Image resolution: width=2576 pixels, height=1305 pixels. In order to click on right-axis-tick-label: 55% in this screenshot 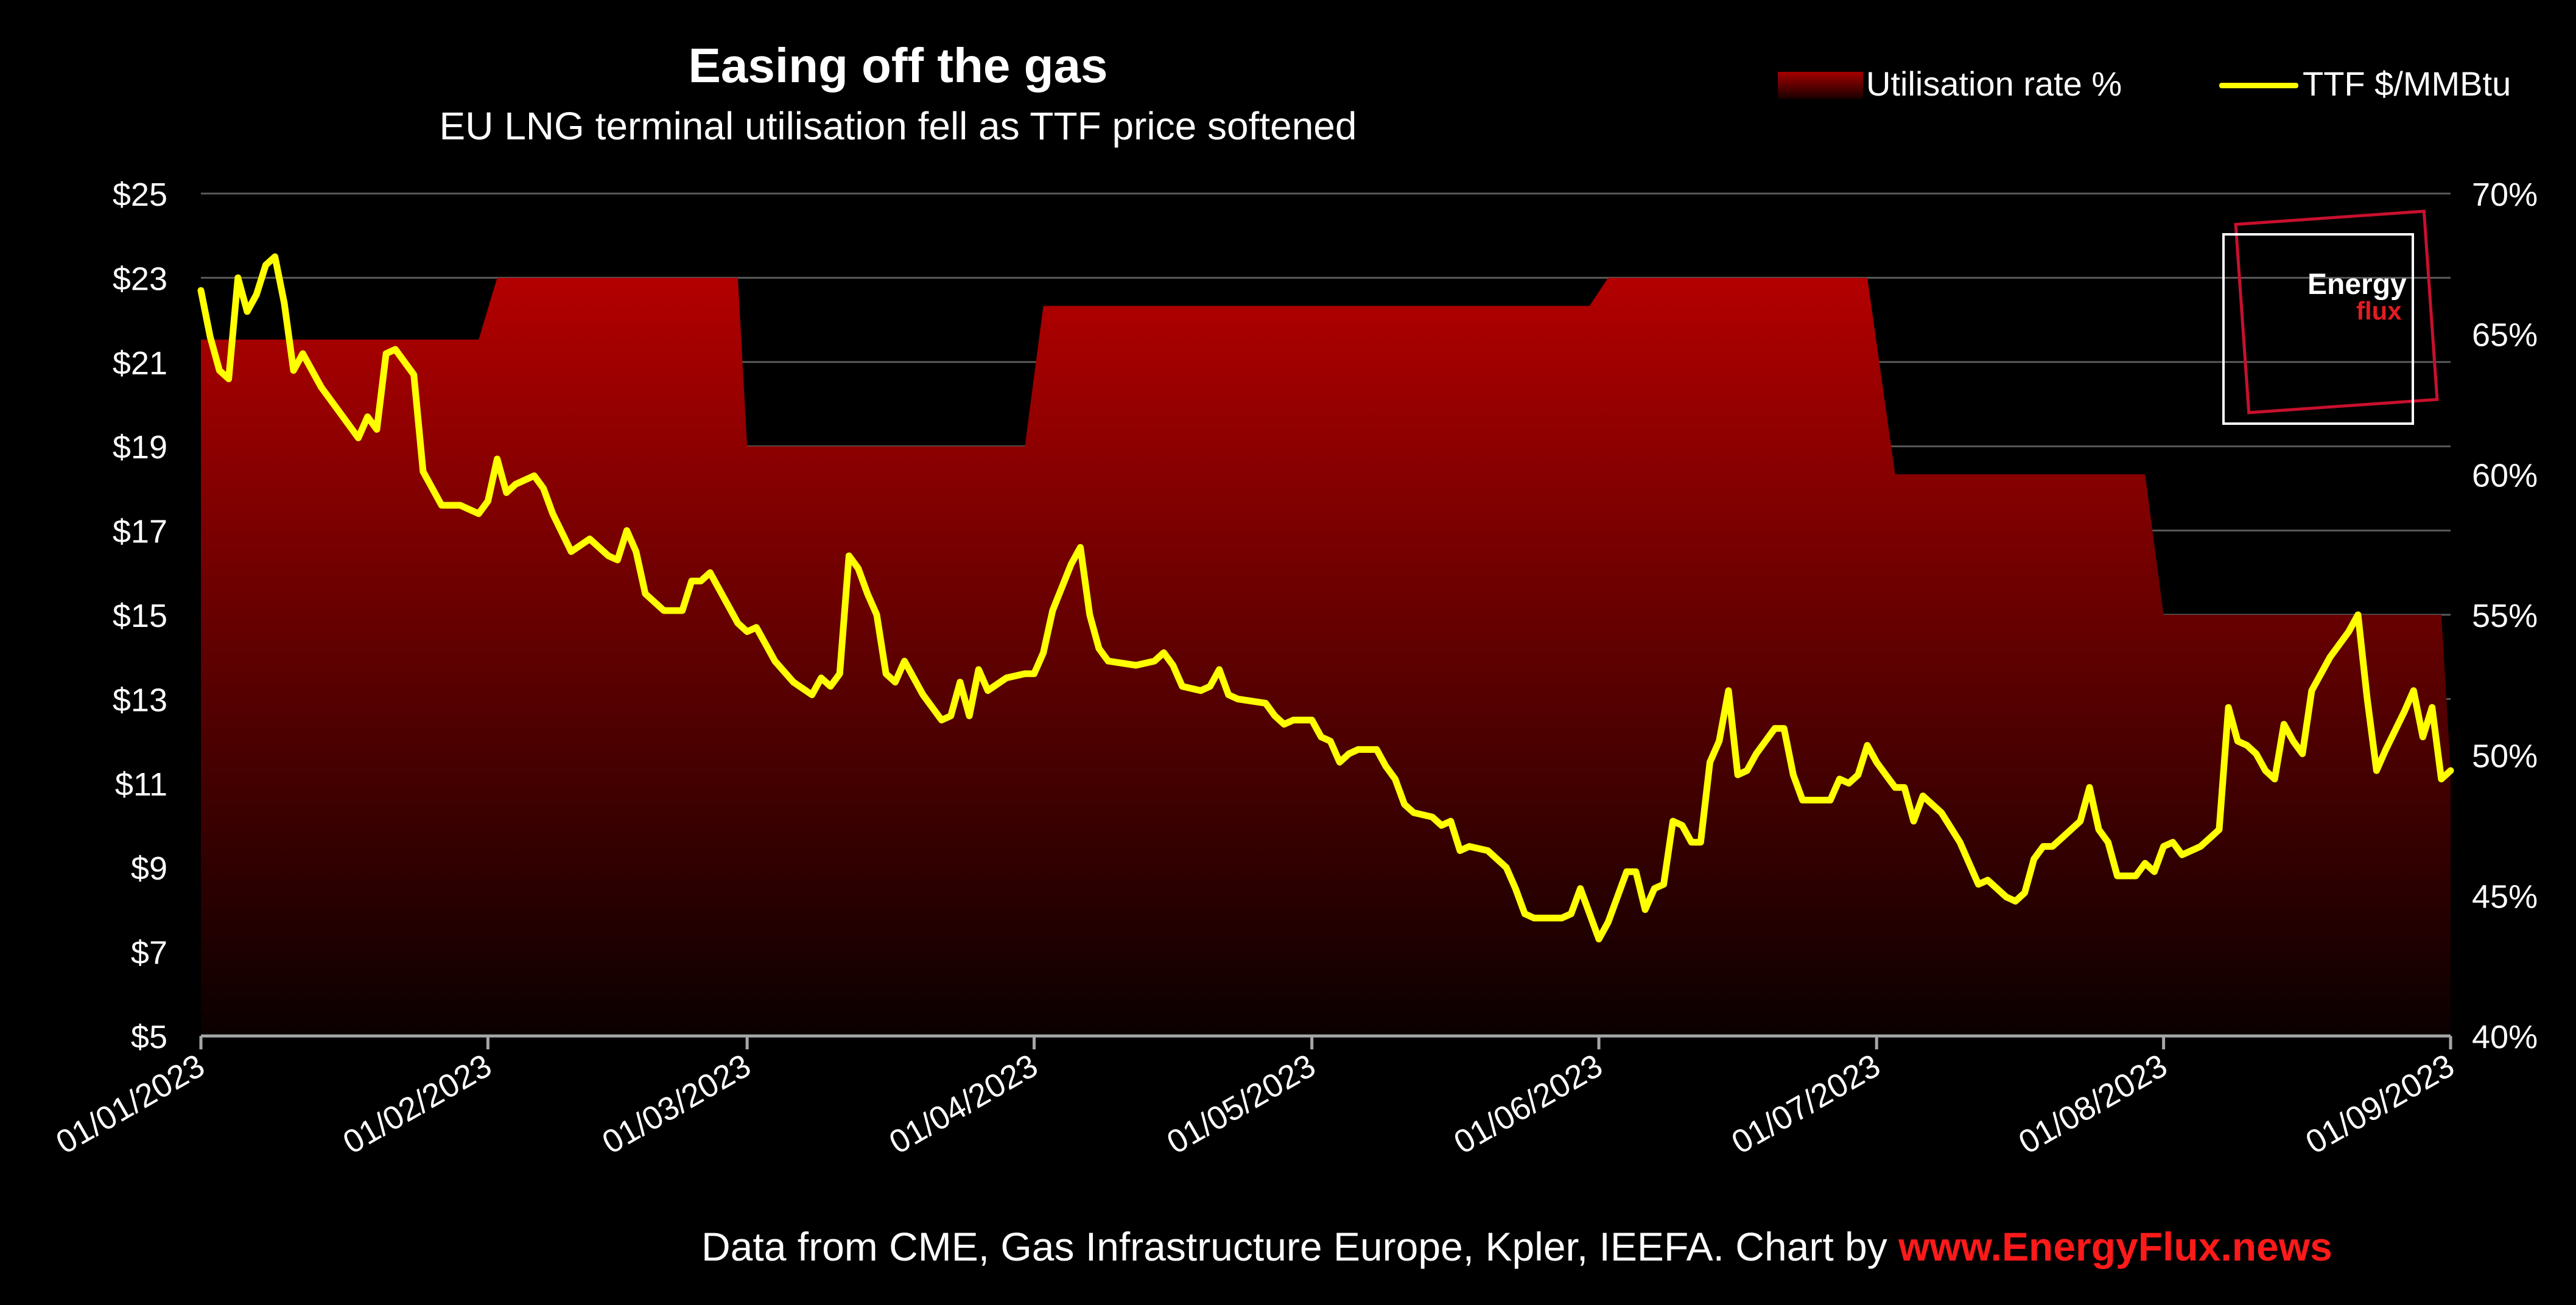, I will do `click(2505, 616)`.